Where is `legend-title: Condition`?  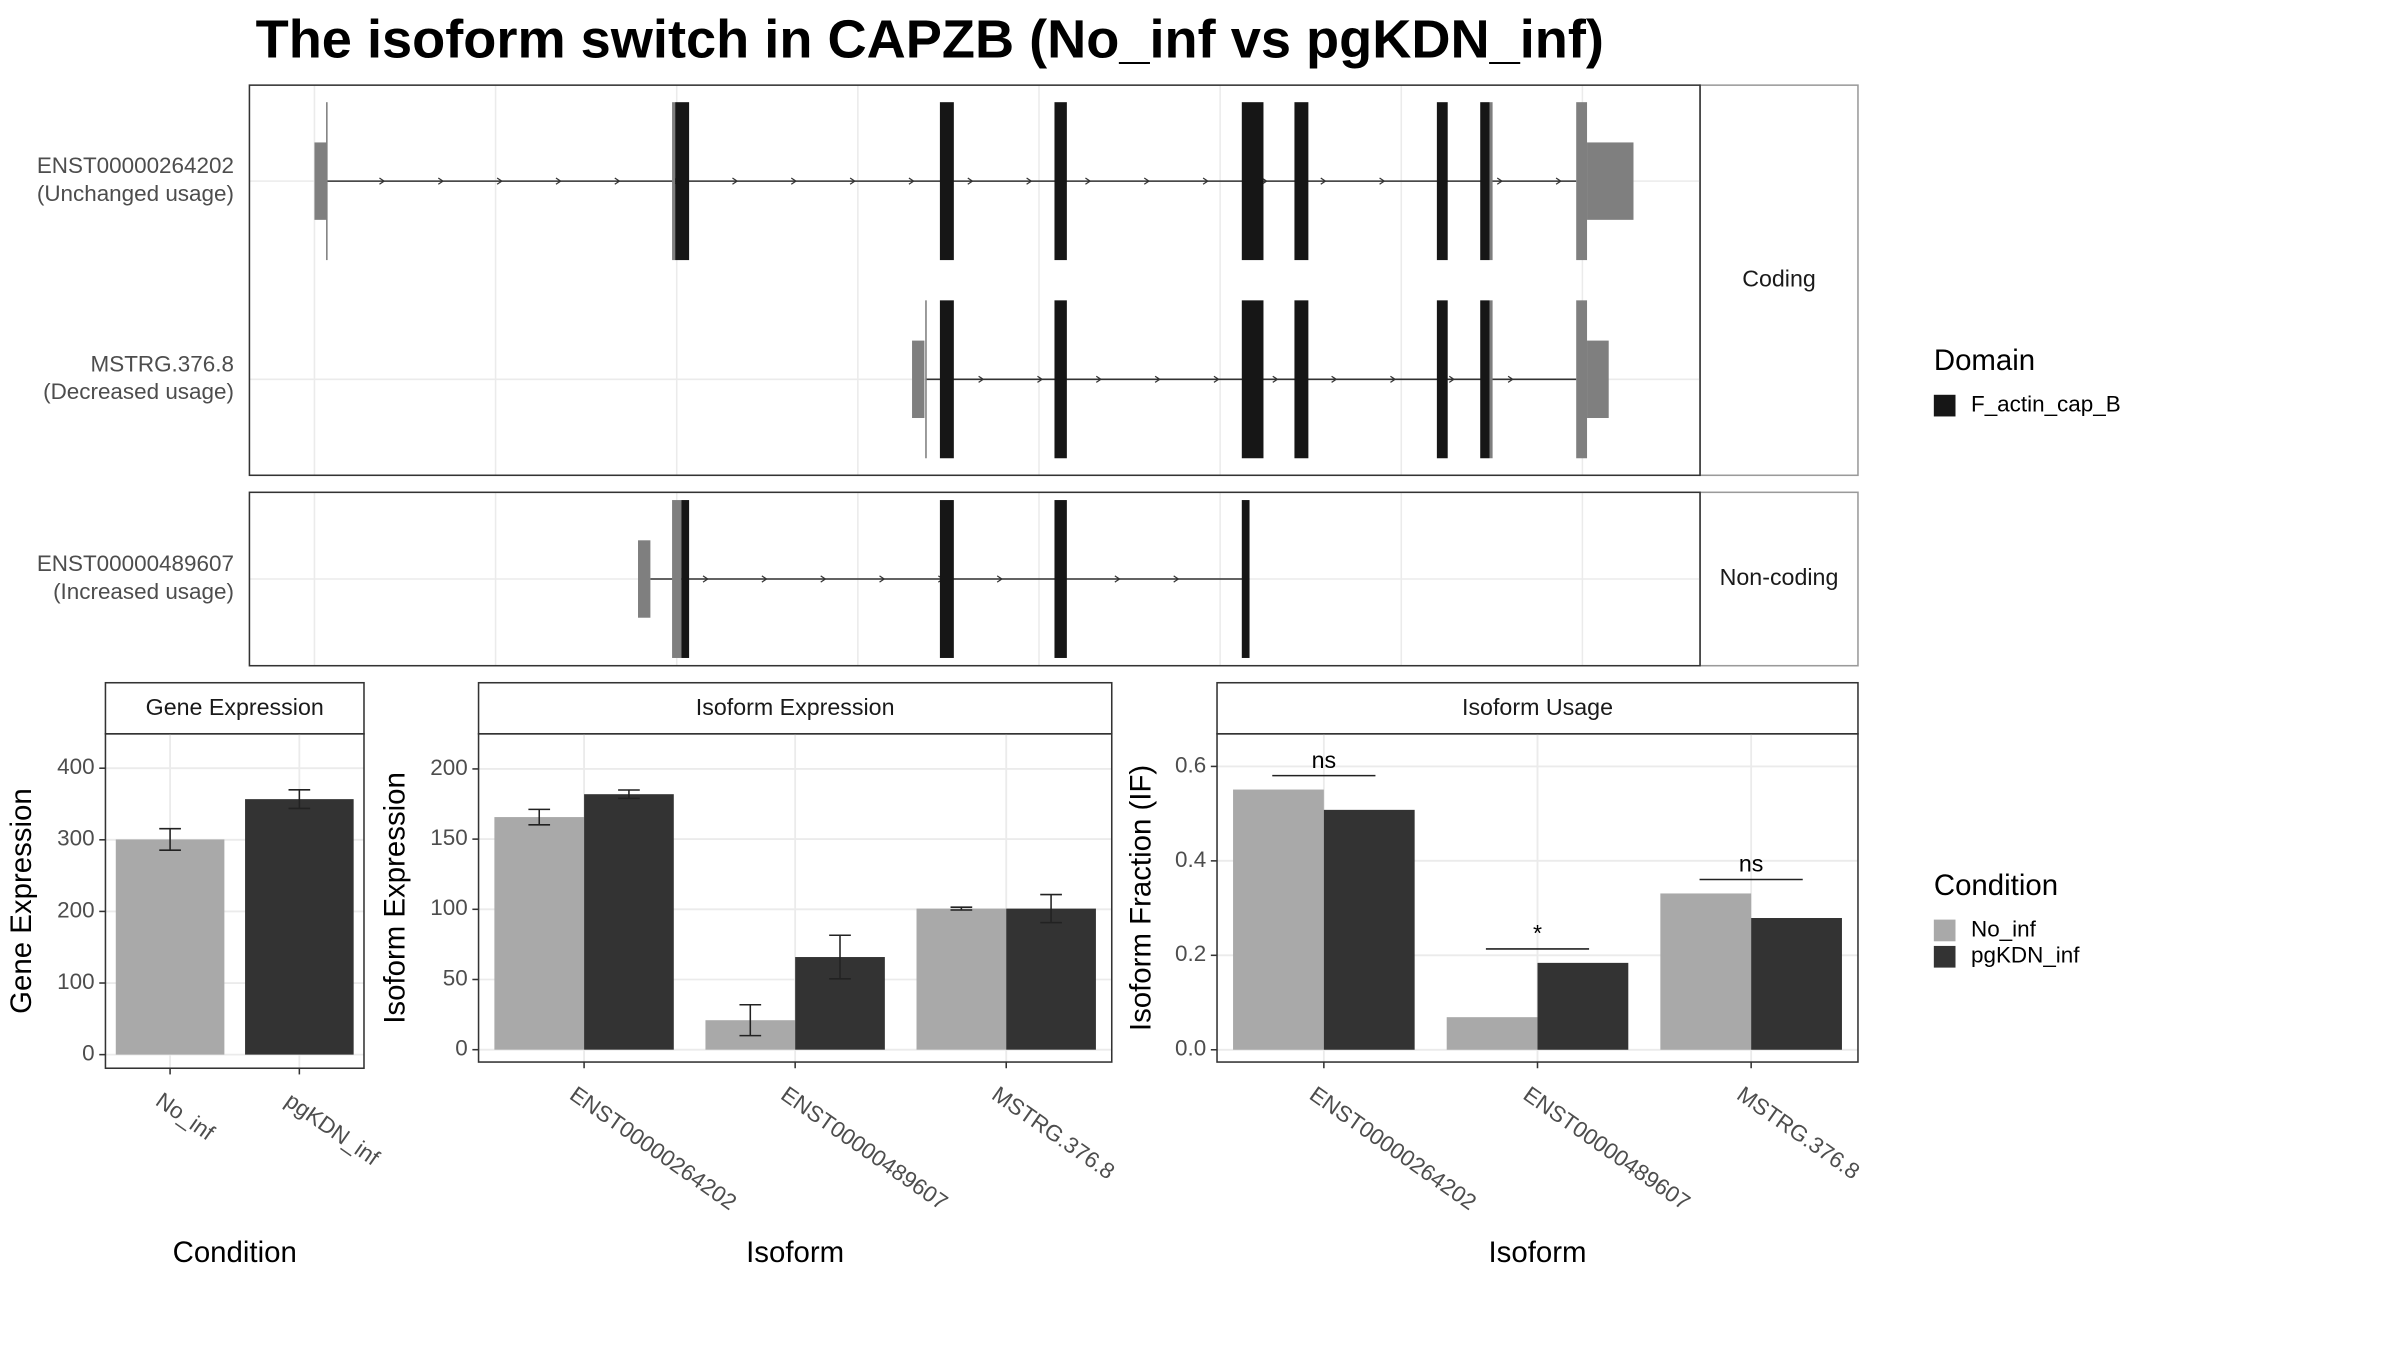
legend-title: Condition is located at coordinates (1996, 885).